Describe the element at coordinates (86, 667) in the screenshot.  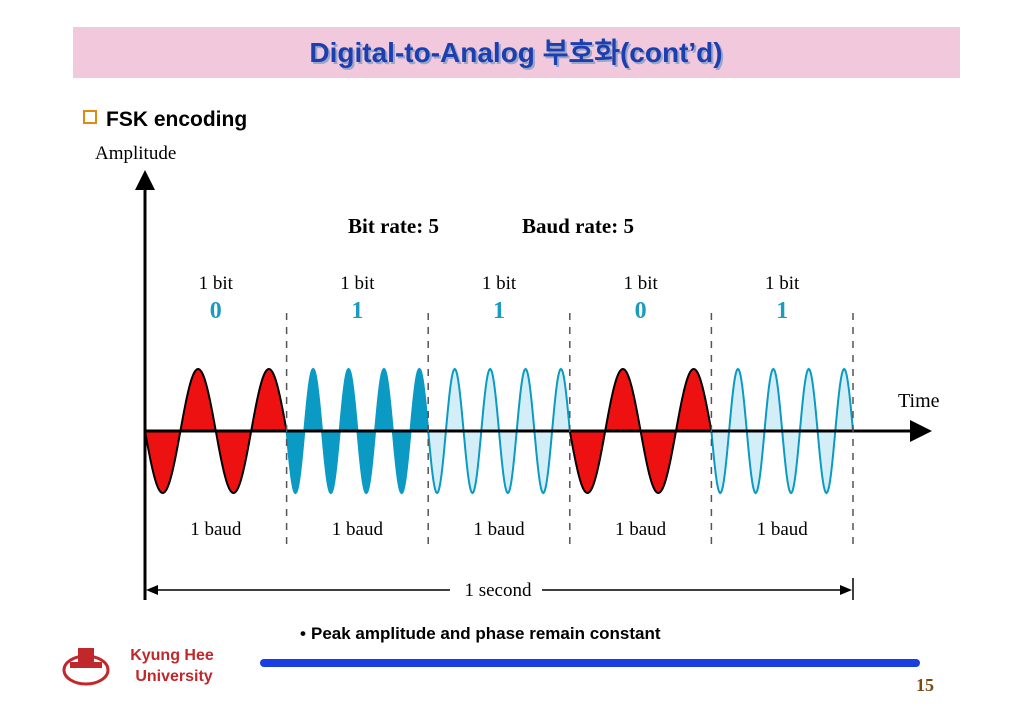
I see `logo` at that location.